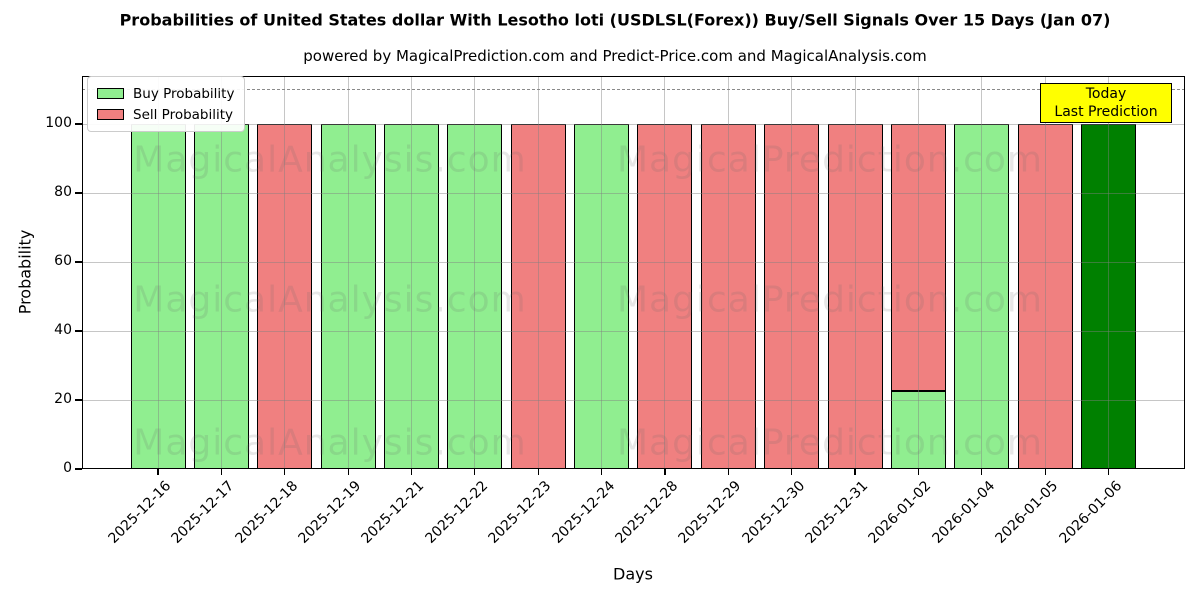  I want to click on x-tick-label: 2025-12-18, so click(267, 512).